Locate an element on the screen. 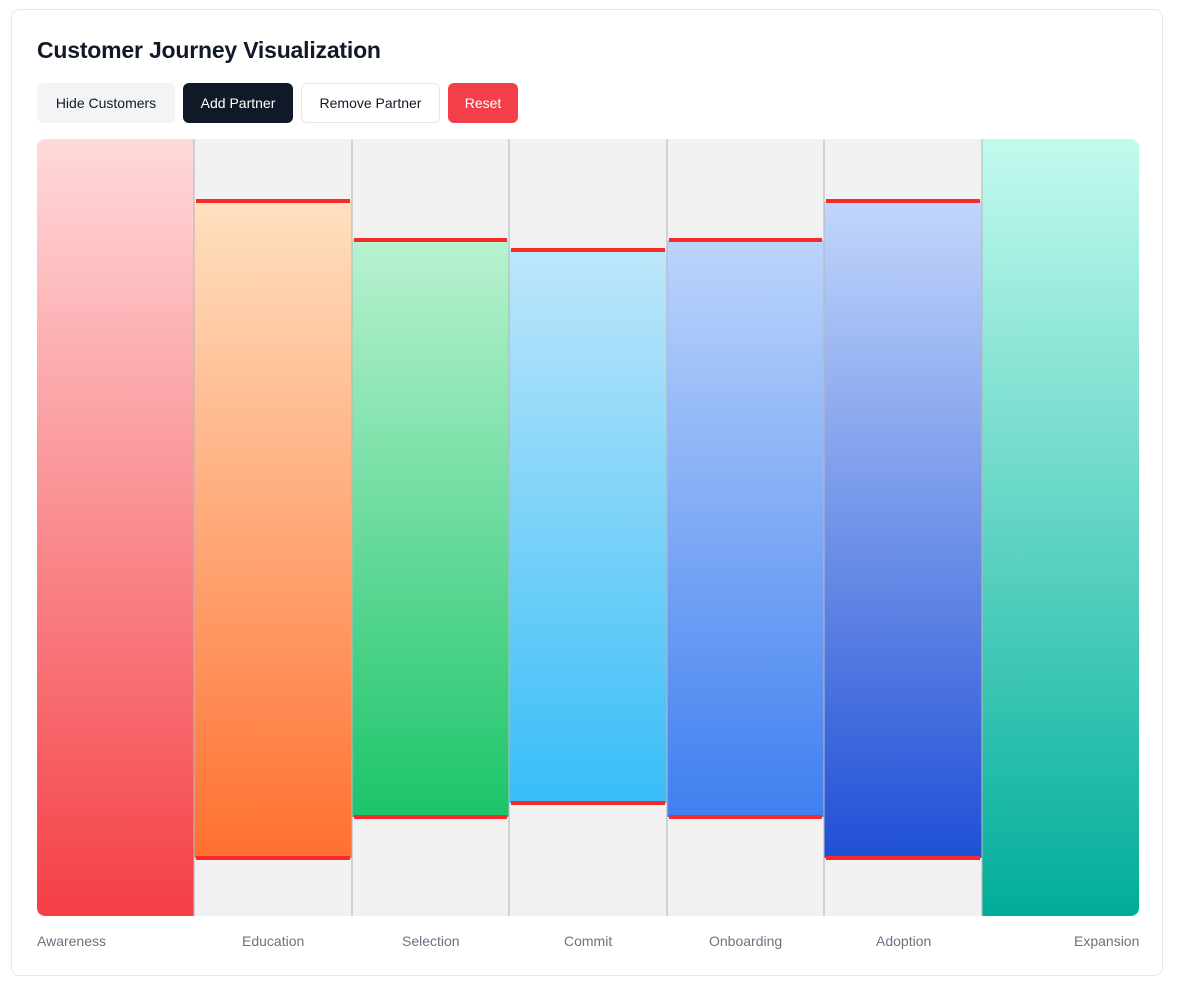 The image size is (1200, 1007). add-partner-button: Add Partner is located at coordinates (238, 103).